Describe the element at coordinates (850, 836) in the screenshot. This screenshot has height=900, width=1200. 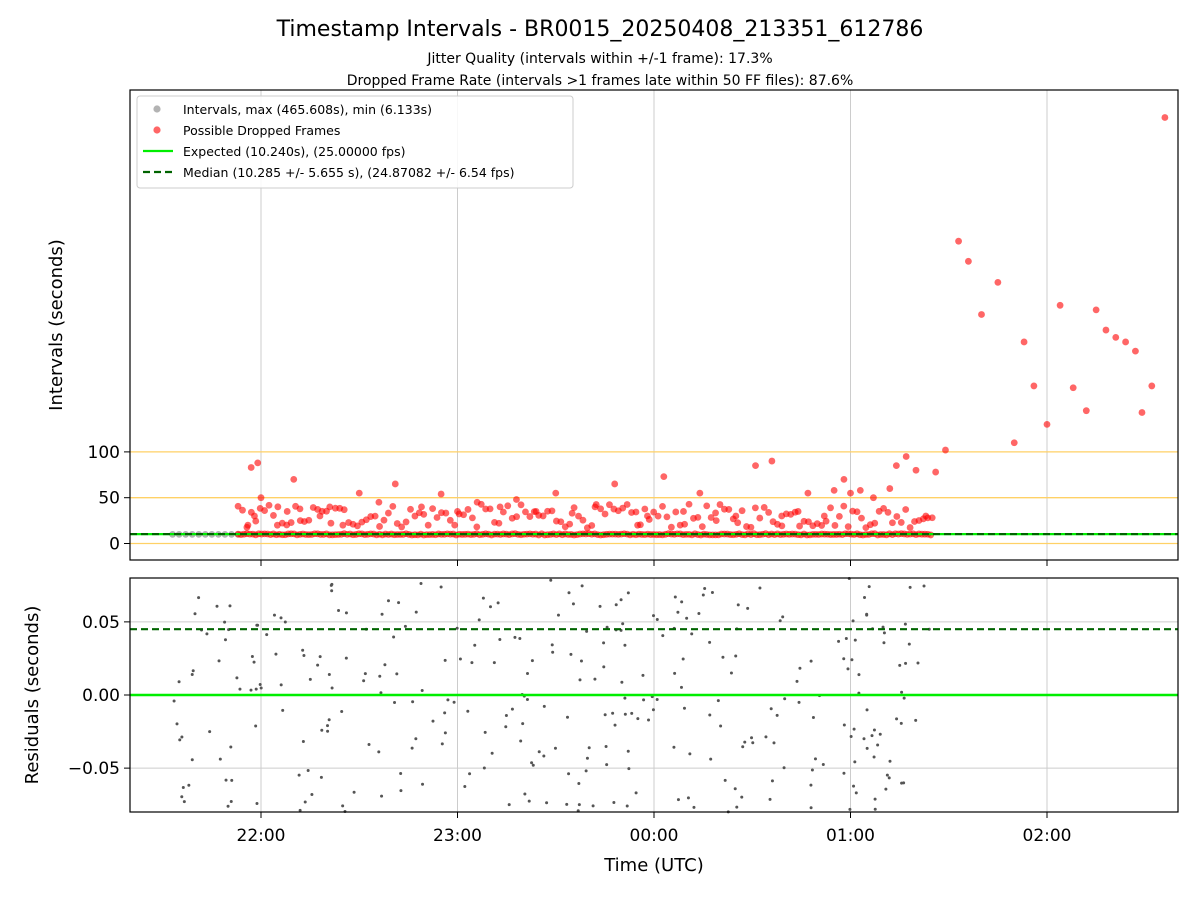
I see `x-tick-label: 01:00` at that location.